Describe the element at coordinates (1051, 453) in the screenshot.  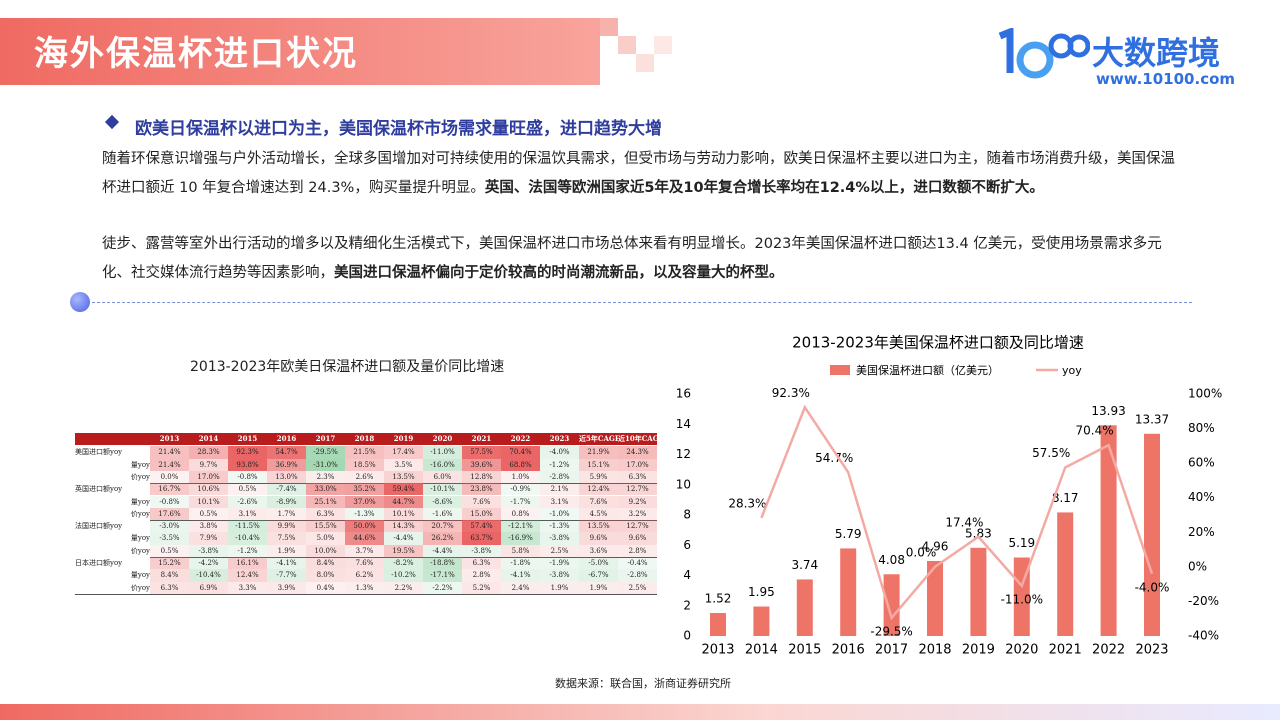
I see `data-label: 57.5%` at that location.